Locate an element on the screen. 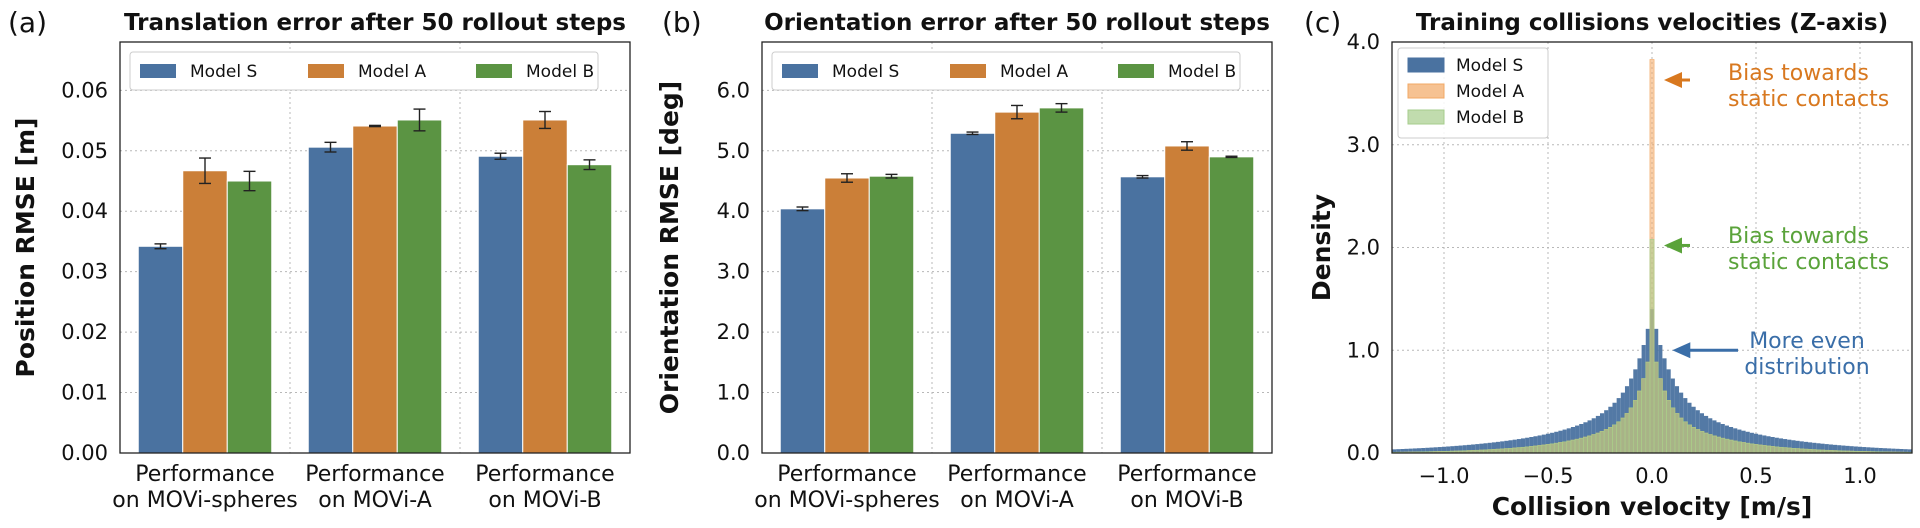 The width and height of the screenshot is (1920, 528). legend: Model S Model A Model B is located at coordinates (1006, 71).